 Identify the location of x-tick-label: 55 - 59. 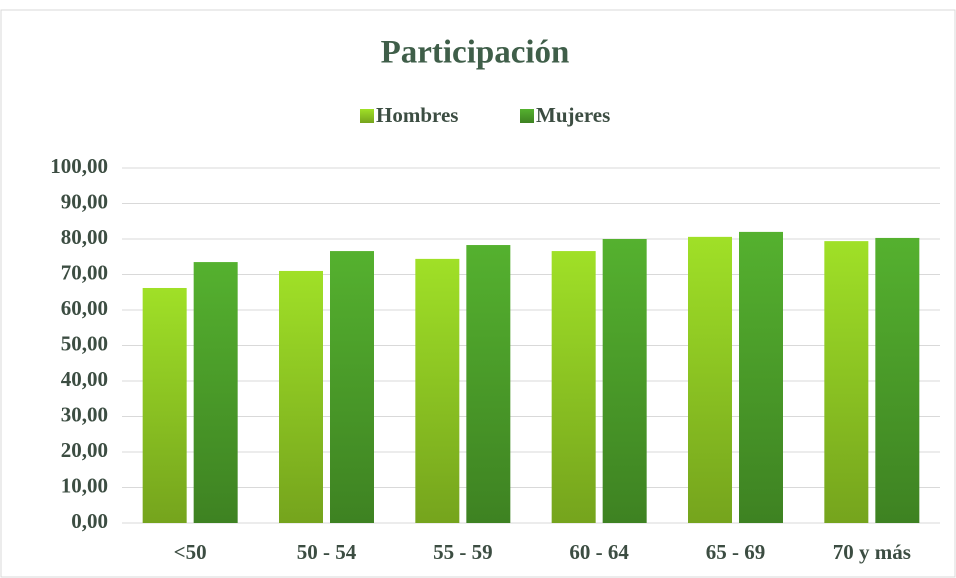
(463, 552).